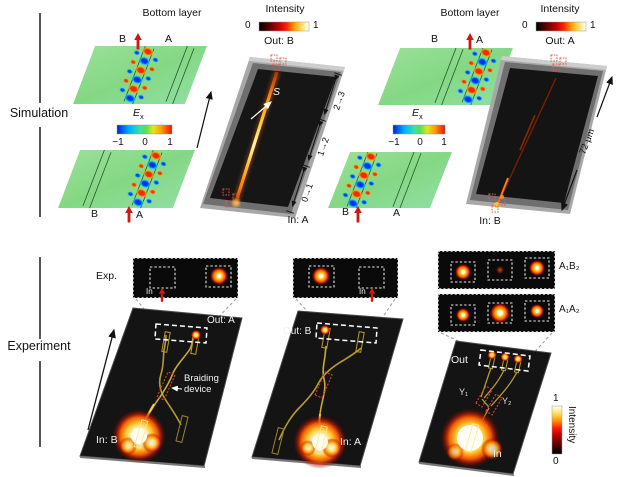  What do you see at coordinates (221, 320) in the screenshot?
I see `device1-out-label: Out: A` at bounding box center [221, 320].